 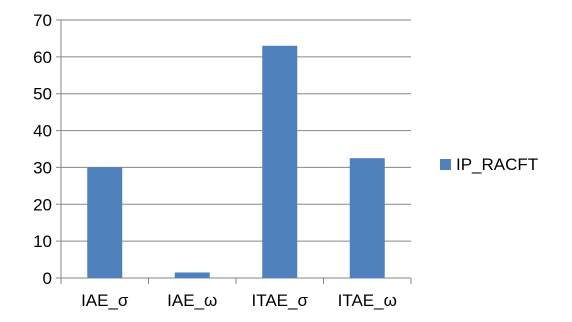 What do you see at coordinates (47, 278) in the screenshot?
I see `y-tick-label-0: 0` at bounding box center [47, 278].